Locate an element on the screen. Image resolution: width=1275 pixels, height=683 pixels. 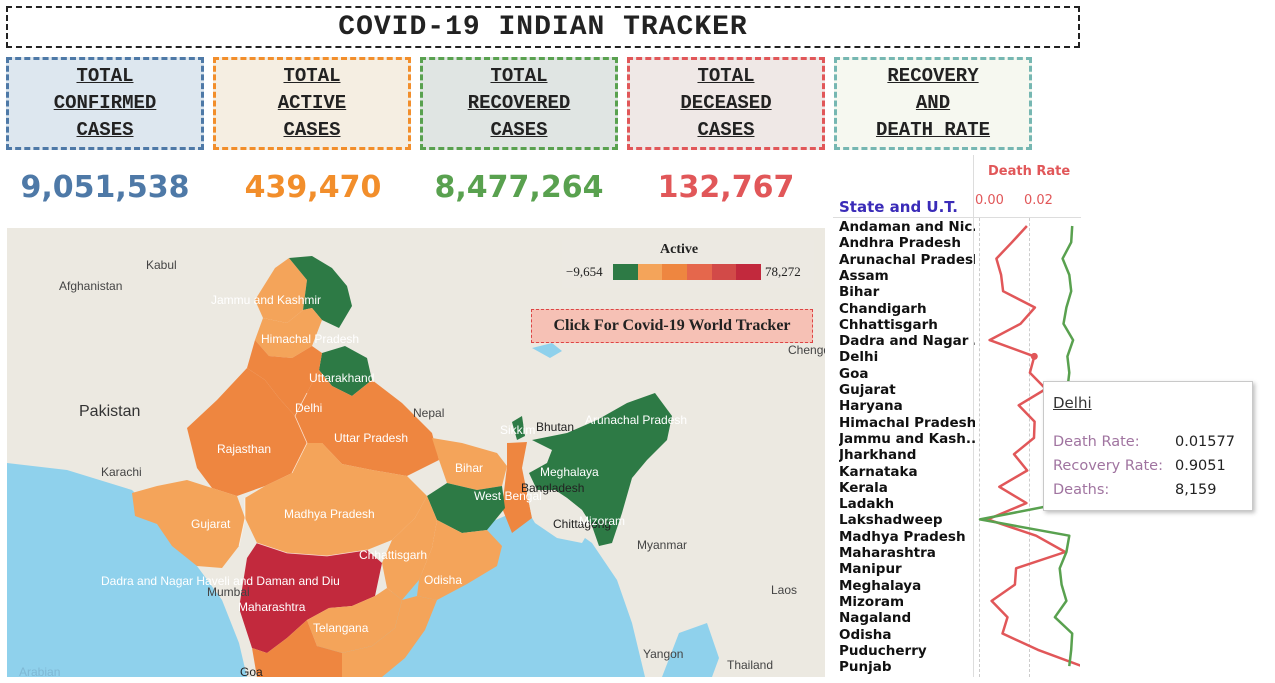
card-label-line: ACTIVE is located at coordinates (312, 103).